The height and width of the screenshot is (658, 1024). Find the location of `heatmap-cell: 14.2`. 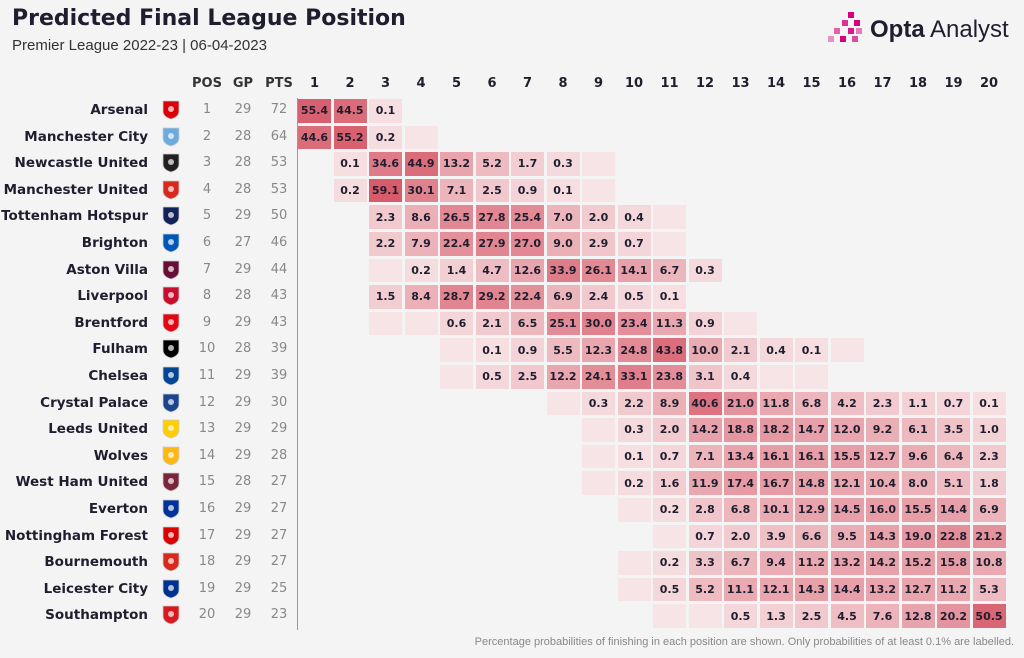

heatmap-cell: 14.2 is located at coordinates (882, 563).